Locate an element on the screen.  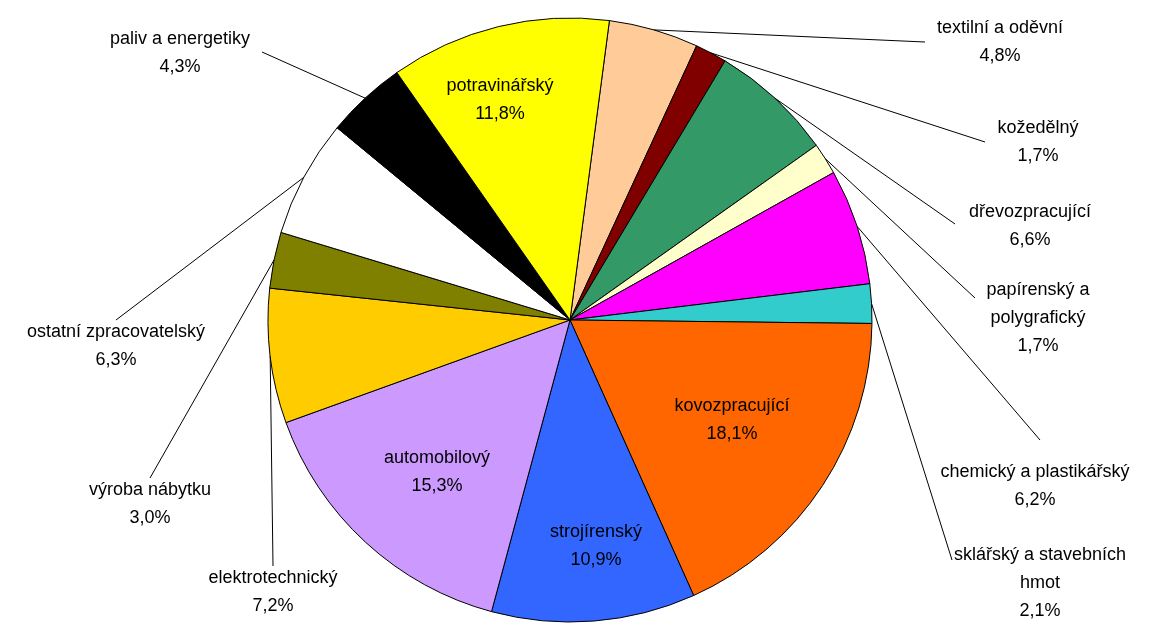
data-label: 6,6% is located at coordinates (1030, 238).